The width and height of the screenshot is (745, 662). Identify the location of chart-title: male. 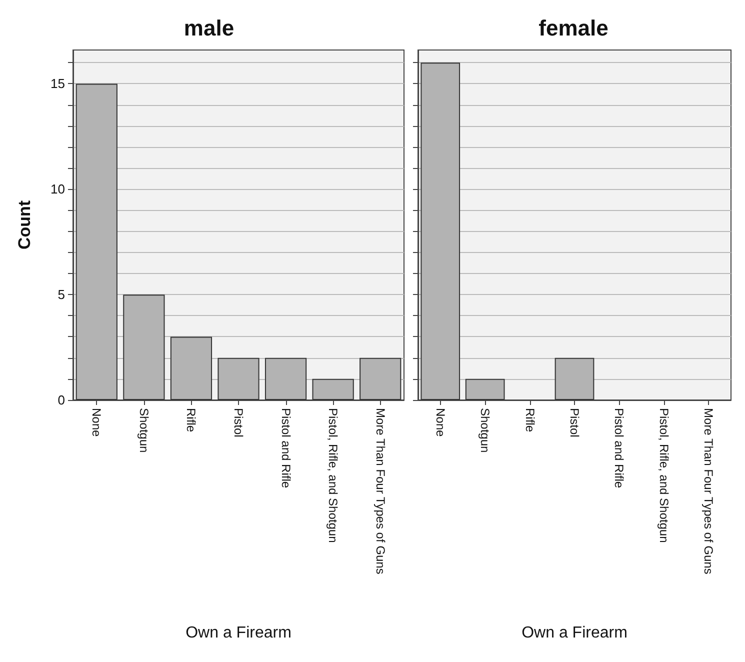
(209, 28).